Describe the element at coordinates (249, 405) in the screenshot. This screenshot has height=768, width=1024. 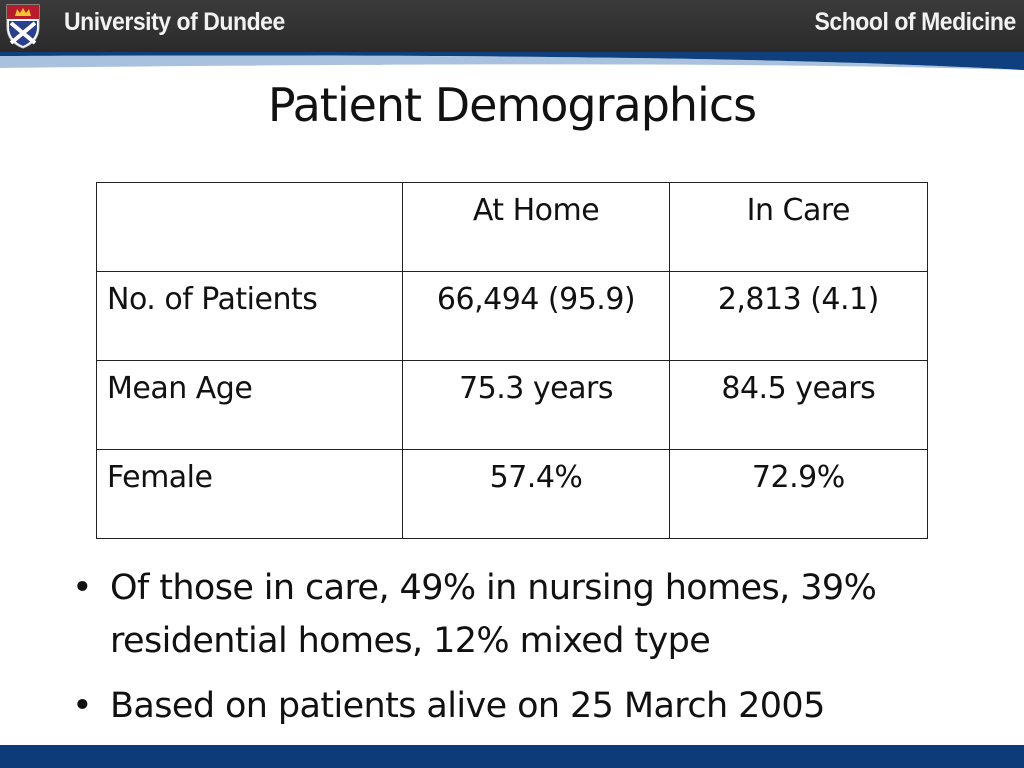
I see `row-label: Mean Age` at that location.